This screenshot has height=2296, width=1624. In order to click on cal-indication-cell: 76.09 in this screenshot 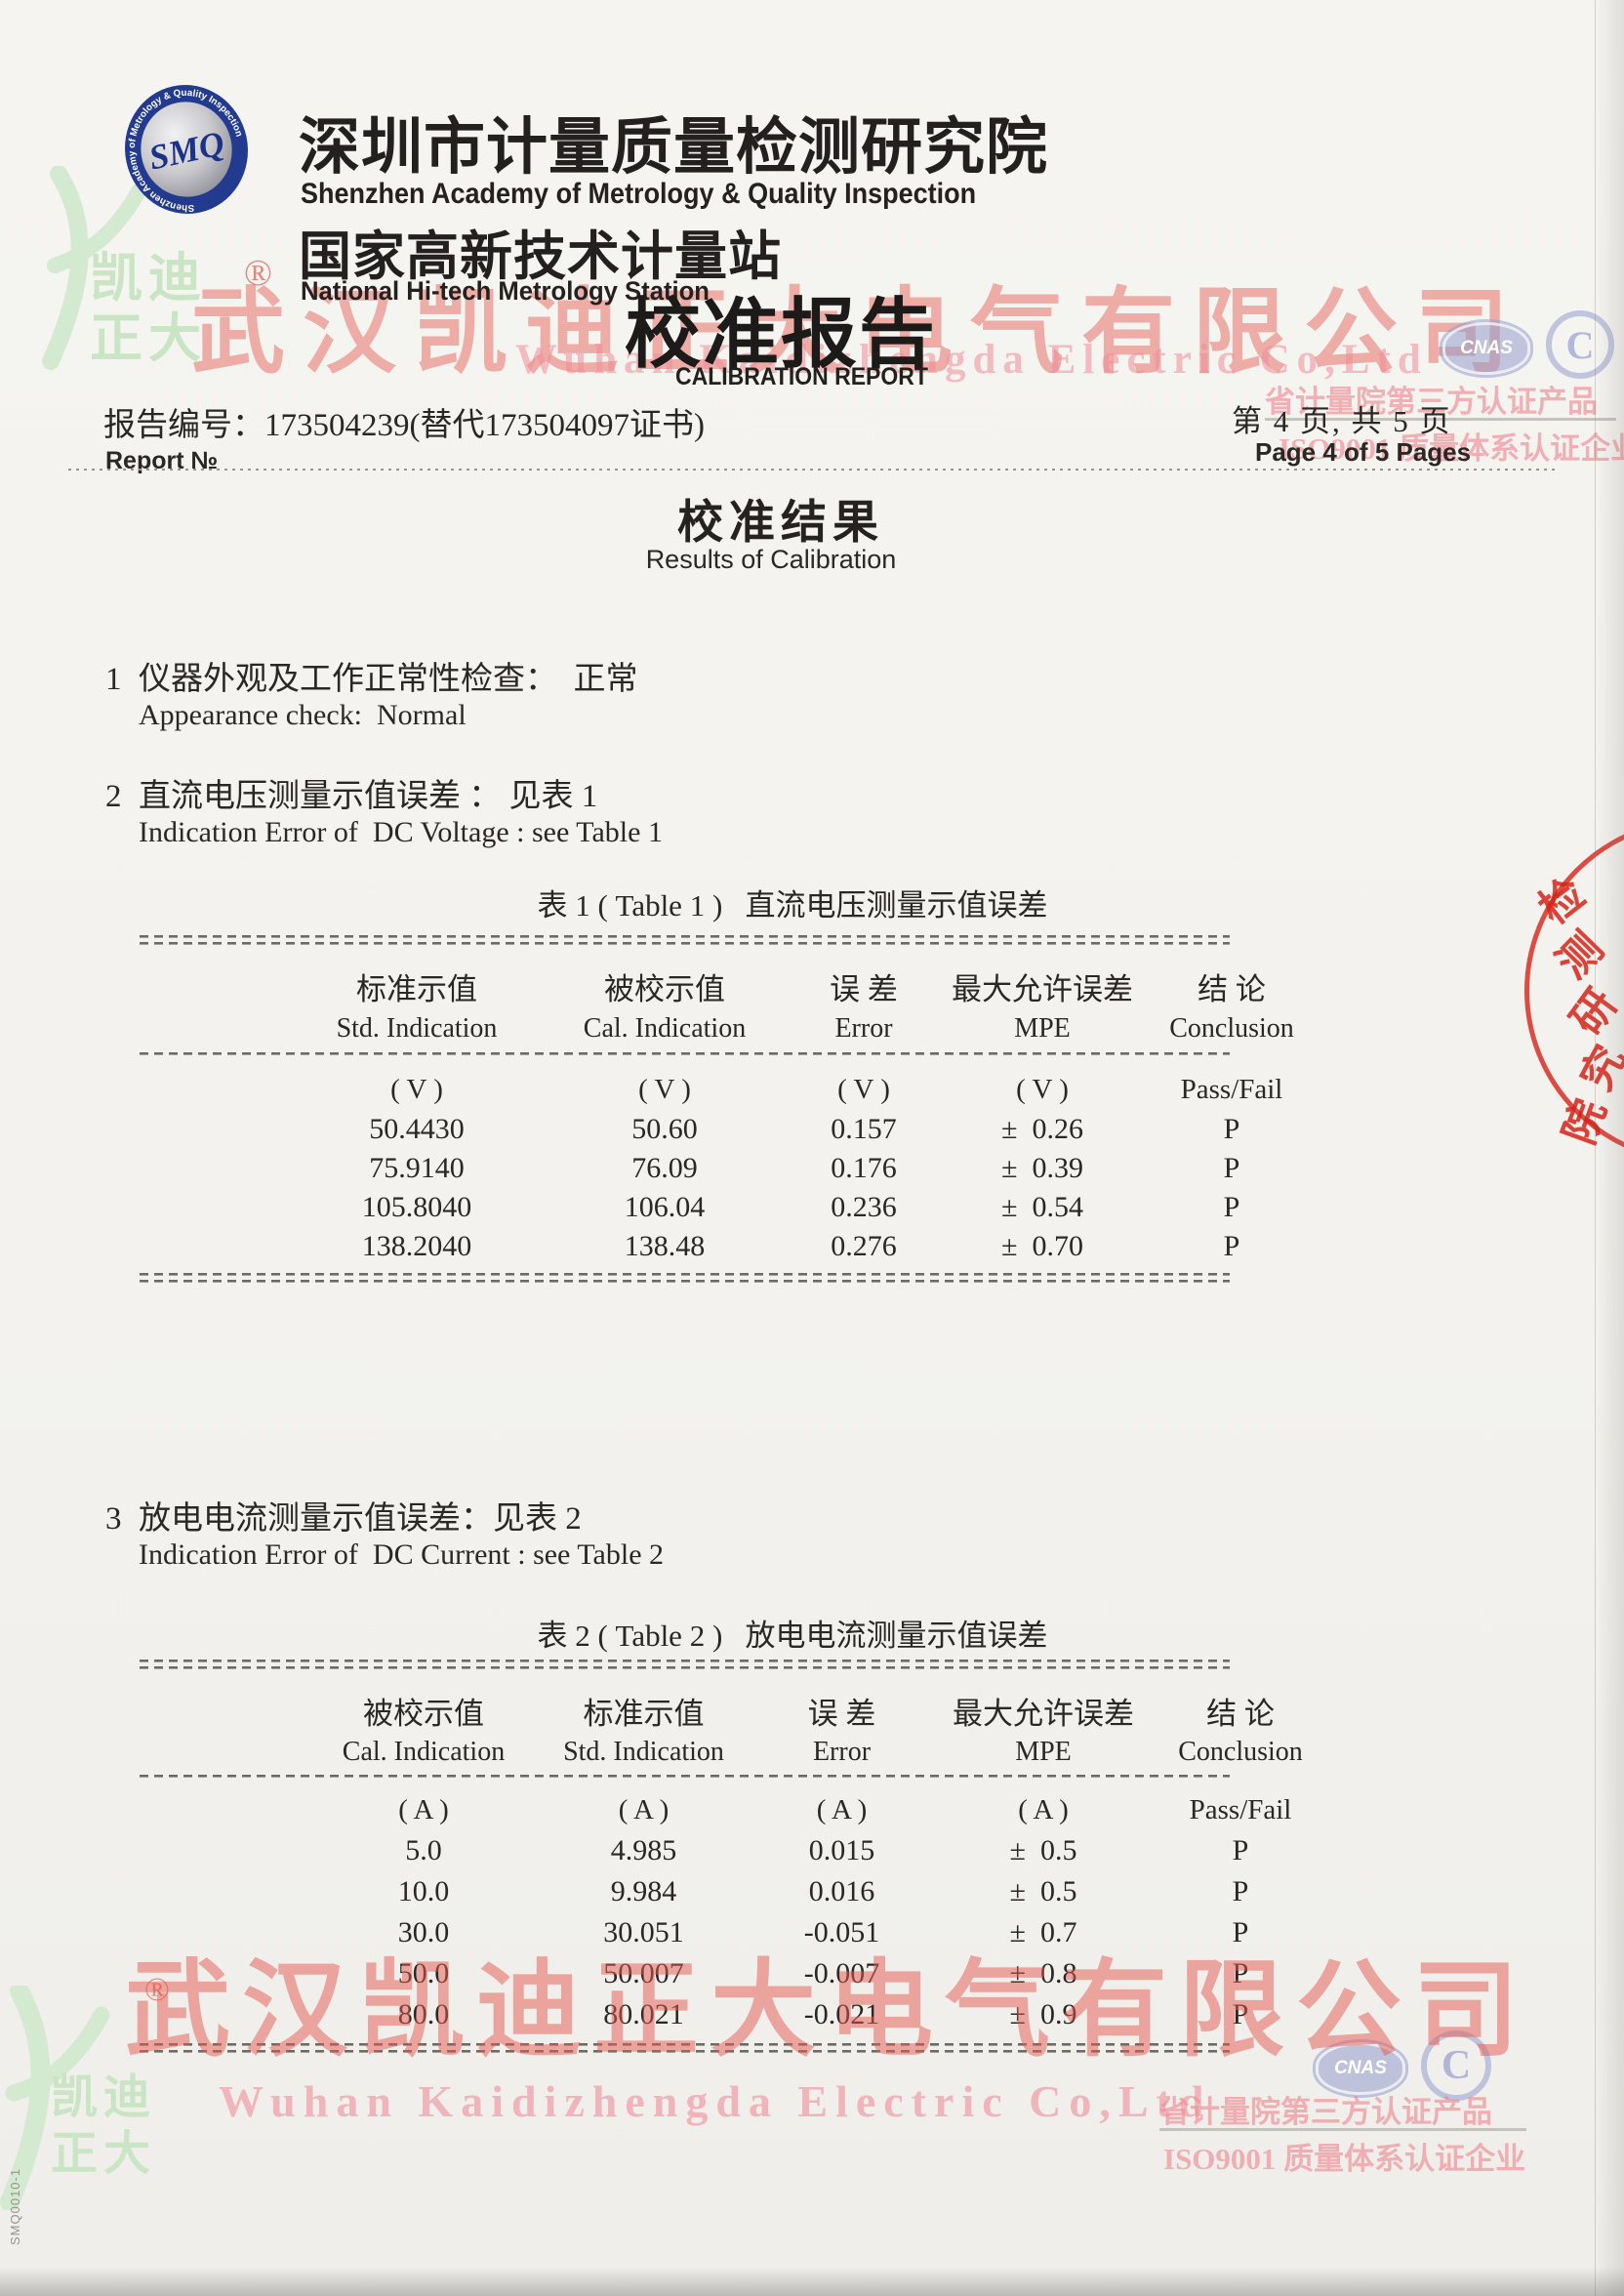, I will do `click(664, 1168)`.